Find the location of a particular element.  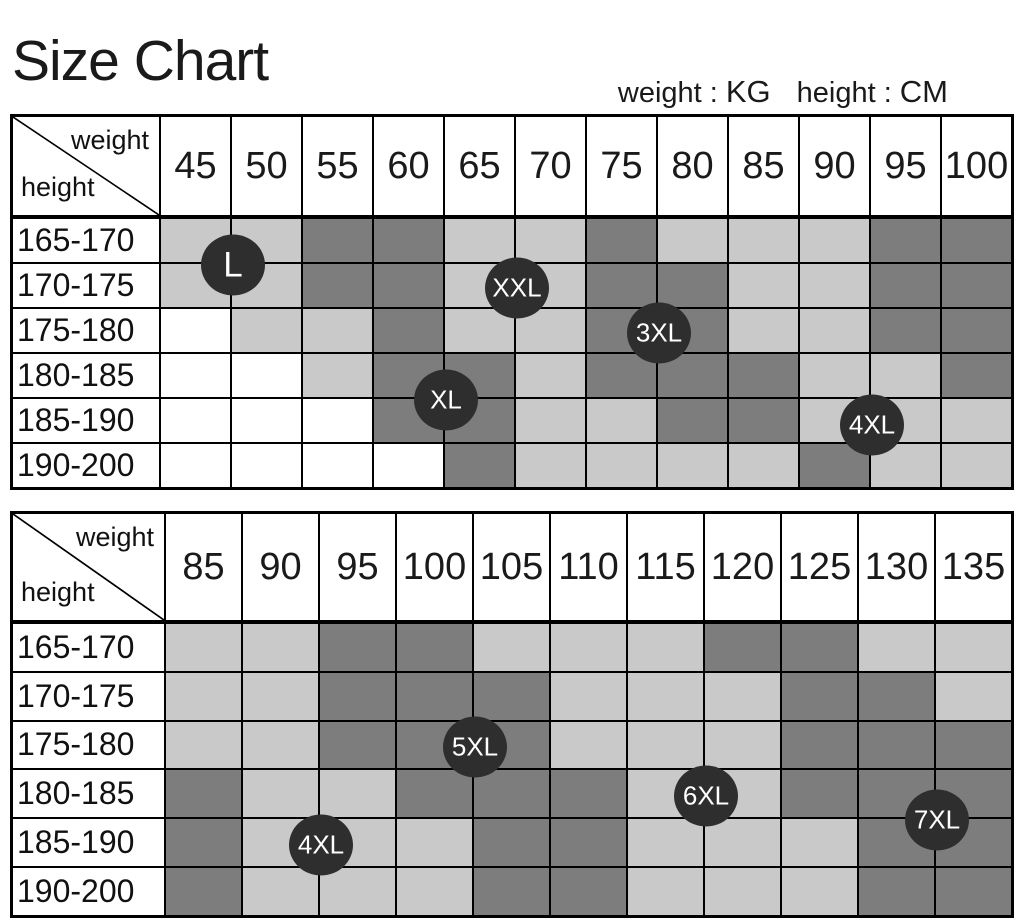

weight-header-cell: 100 is located at coordinates (976, 167).